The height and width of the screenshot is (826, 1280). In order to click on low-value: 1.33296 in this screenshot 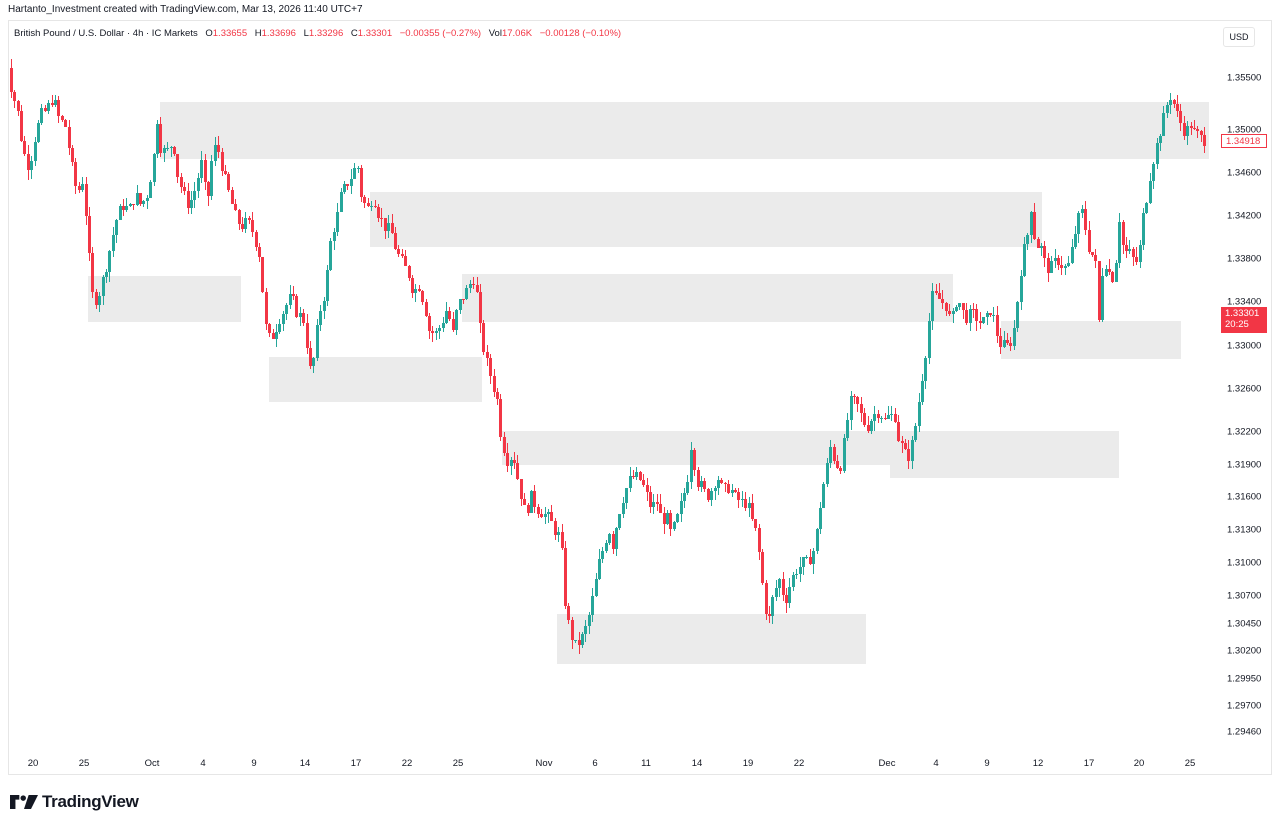, I will do `click(326, 33)`.